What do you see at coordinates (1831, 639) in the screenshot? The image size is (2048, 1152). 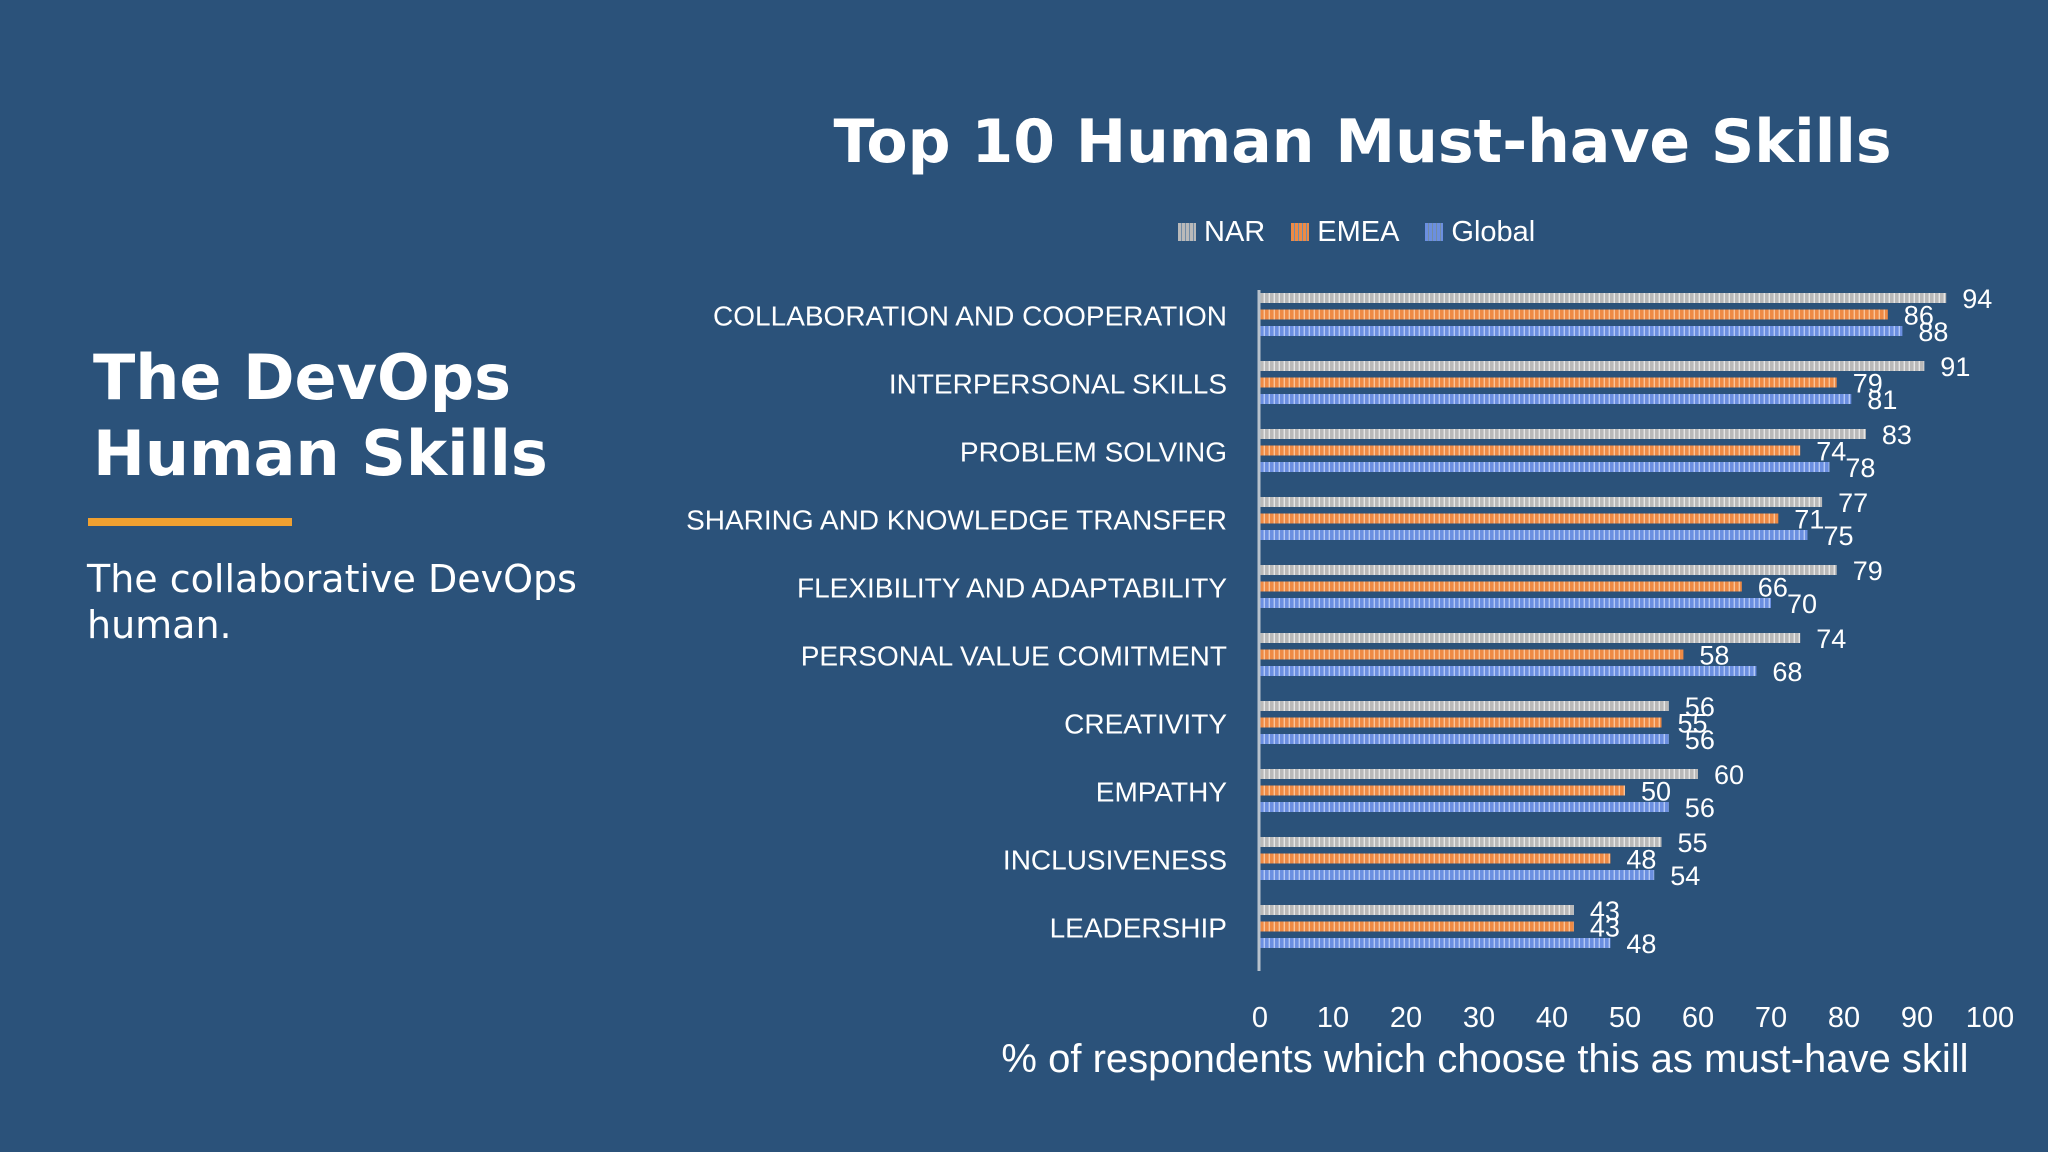 I see `data-label-nar-personal-value-comitment: 74` at bounding box center [1831, 639].